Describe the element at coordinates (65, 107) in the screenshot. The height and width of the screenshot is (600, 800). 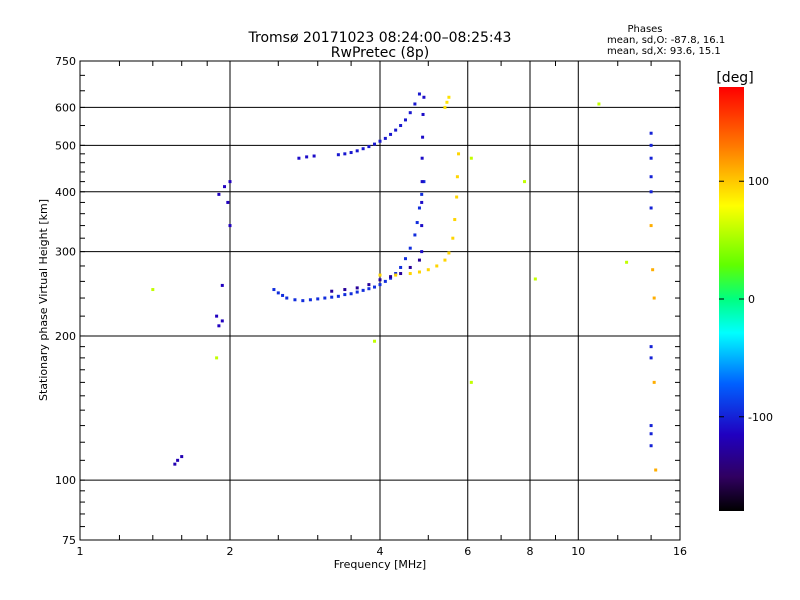
I see `y-tick-label: 600` at that location.